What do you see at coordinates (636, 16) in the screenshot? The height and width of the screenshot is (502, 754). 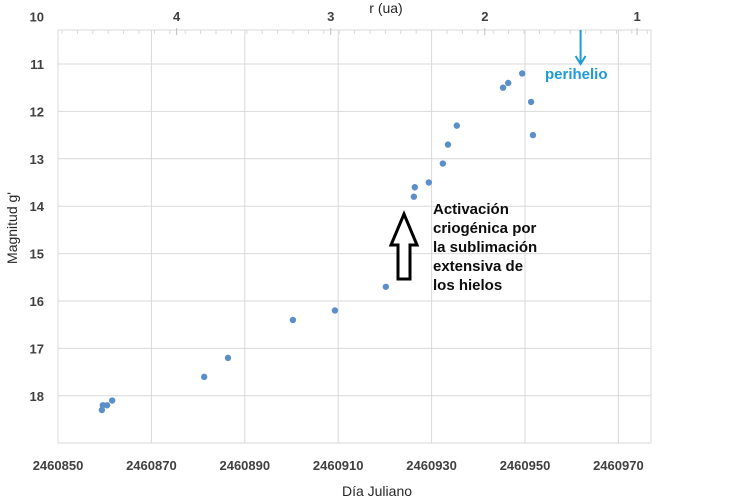 I see `x2-tick-label: 1` at bounding box center [636, 16].